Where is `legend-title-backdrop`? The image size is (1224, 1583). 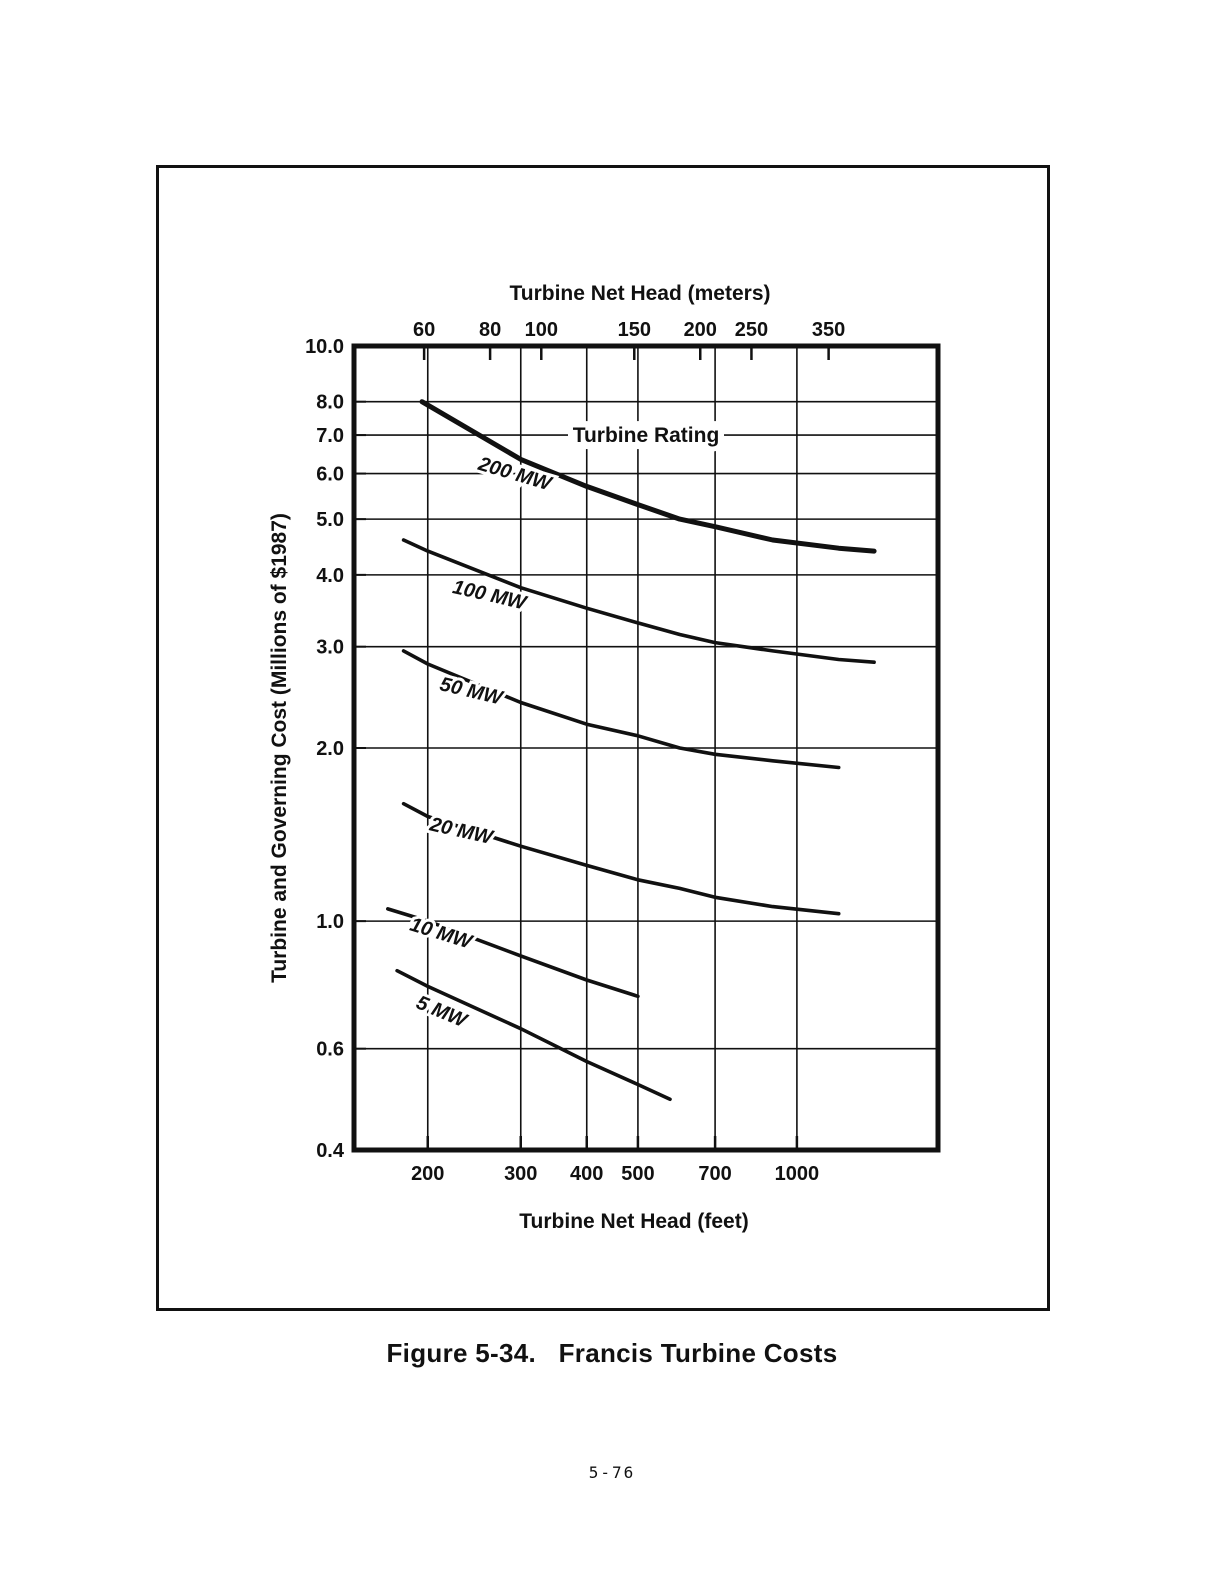 legend-title-backdrop is located at coordinates (646, 435).